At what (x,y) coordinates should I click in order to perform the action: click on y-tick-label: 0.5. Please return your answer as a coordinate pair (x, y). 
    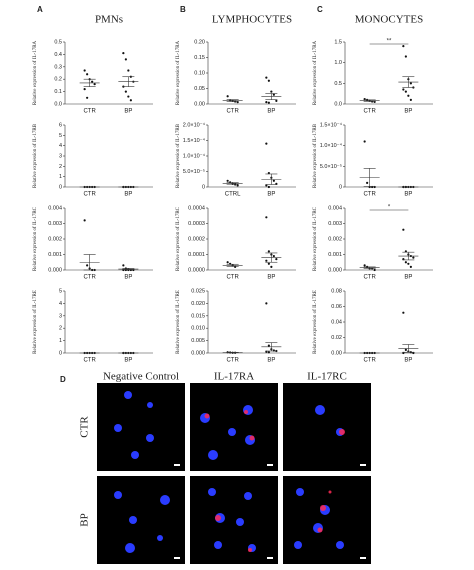
    Looking at the image, I should click on (58, 42).